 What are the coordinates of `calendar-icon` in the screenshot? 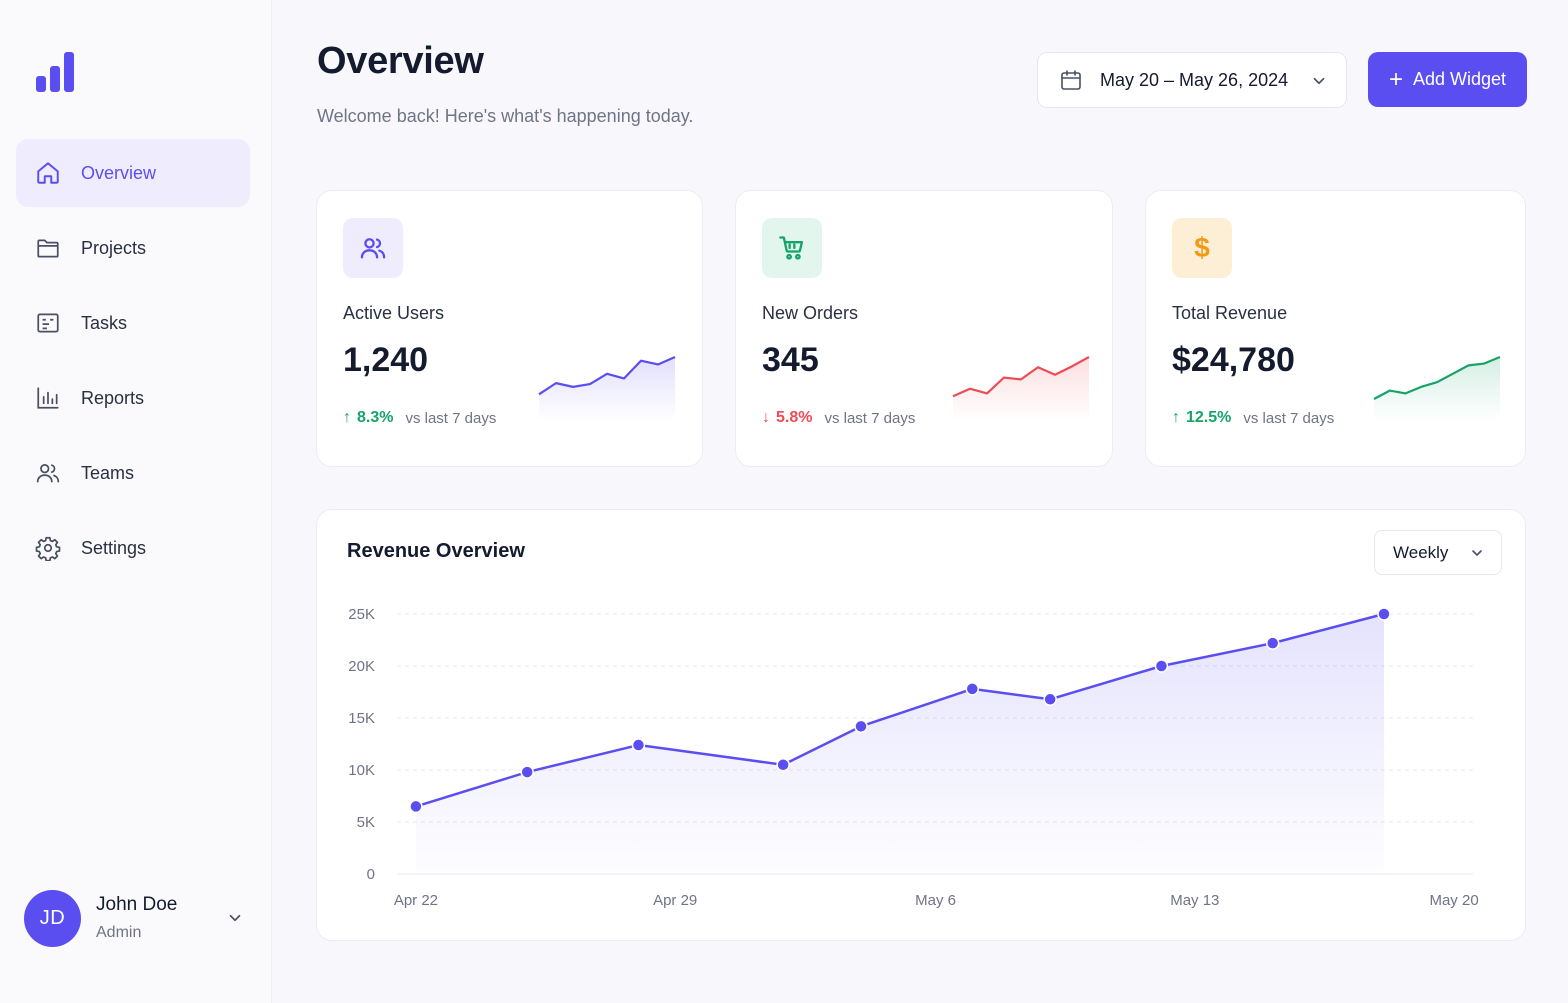 It's located at (1071, 80).